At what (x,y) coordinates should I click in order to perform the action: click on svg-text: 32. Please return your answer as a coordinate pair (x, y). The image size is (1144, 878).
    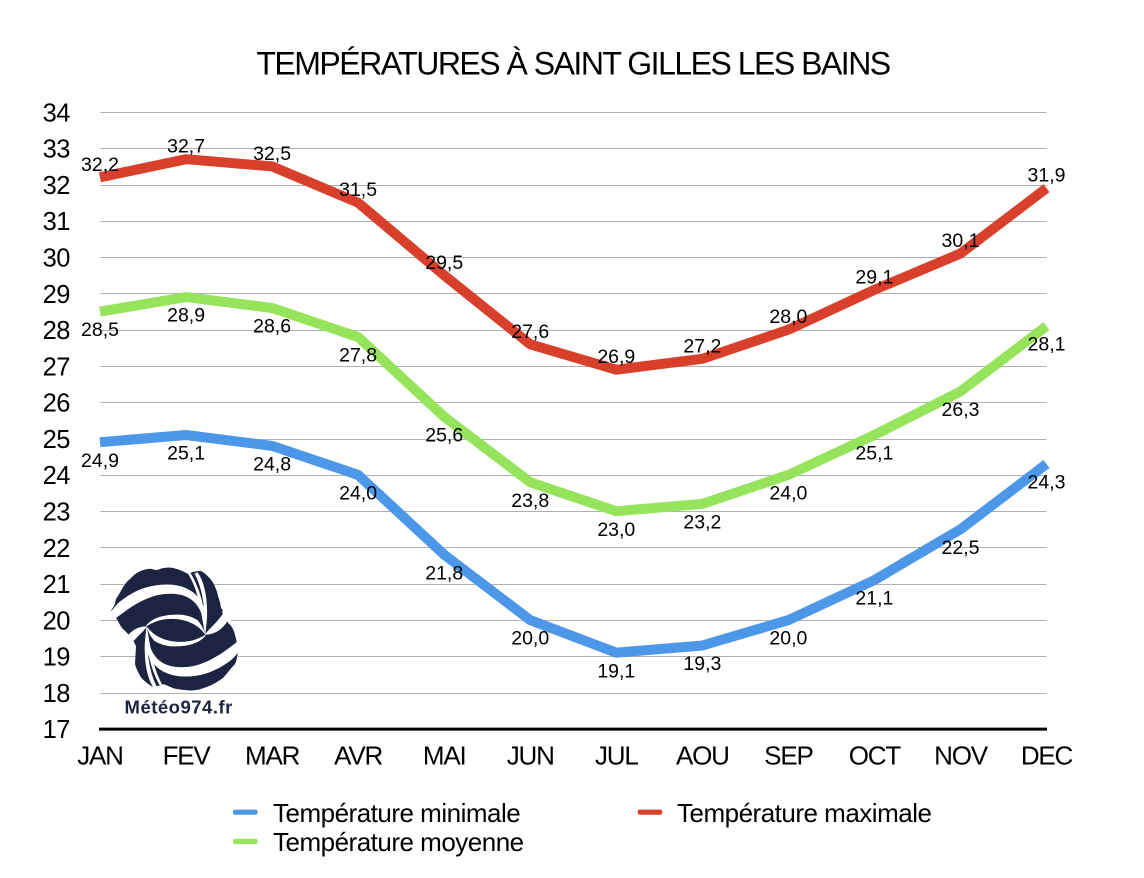
    Looking at the image, I should click on (56, 186).